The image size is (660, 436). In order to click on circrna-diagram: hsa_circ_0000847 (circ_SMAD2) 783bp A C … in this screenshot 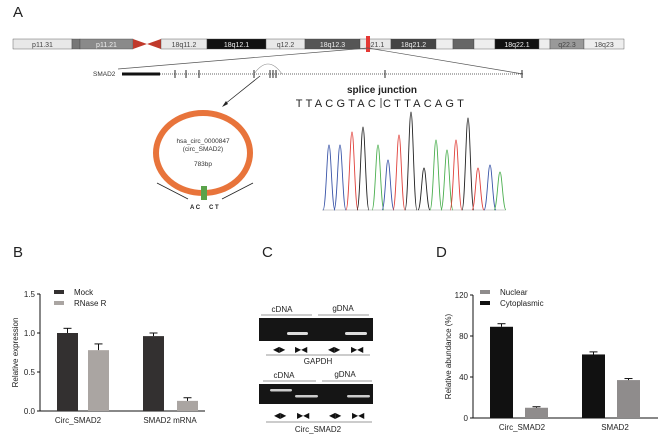, I will do `click(203, 160)`.